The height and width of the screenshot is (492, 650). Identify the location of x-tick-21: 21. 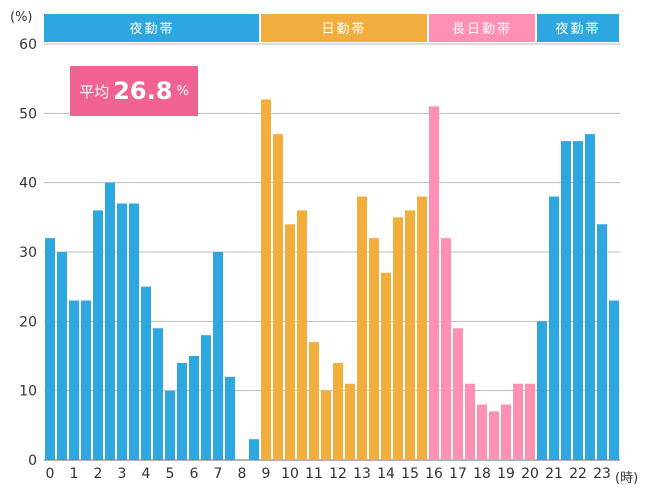
(554, 474).